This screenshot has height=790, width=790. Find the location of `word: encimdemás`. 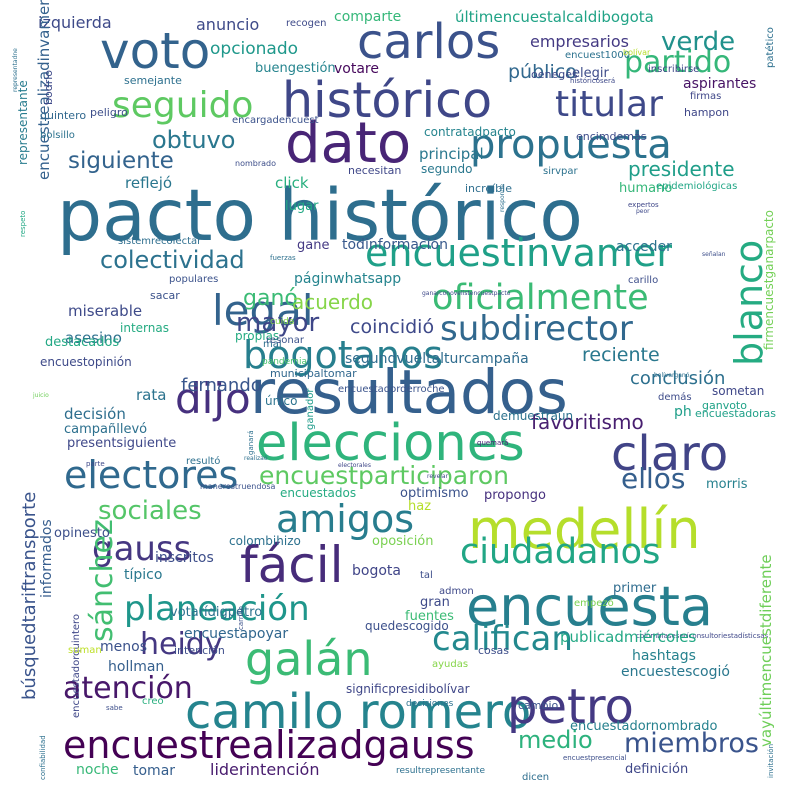

word: encimdemás is located at coordinates (611, 136).